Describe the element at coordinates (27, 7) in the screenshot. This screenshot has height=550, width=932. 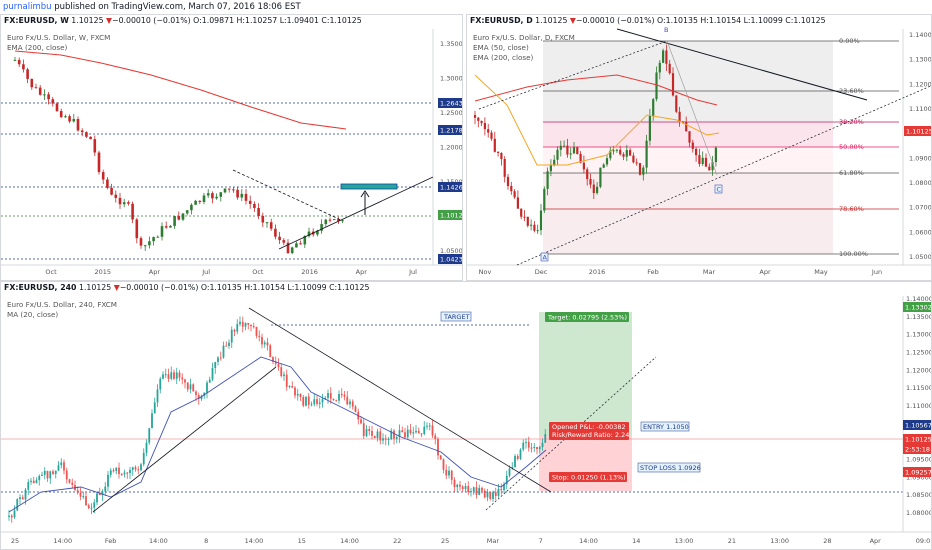
I see `author-link: purnalimbu` at that location.